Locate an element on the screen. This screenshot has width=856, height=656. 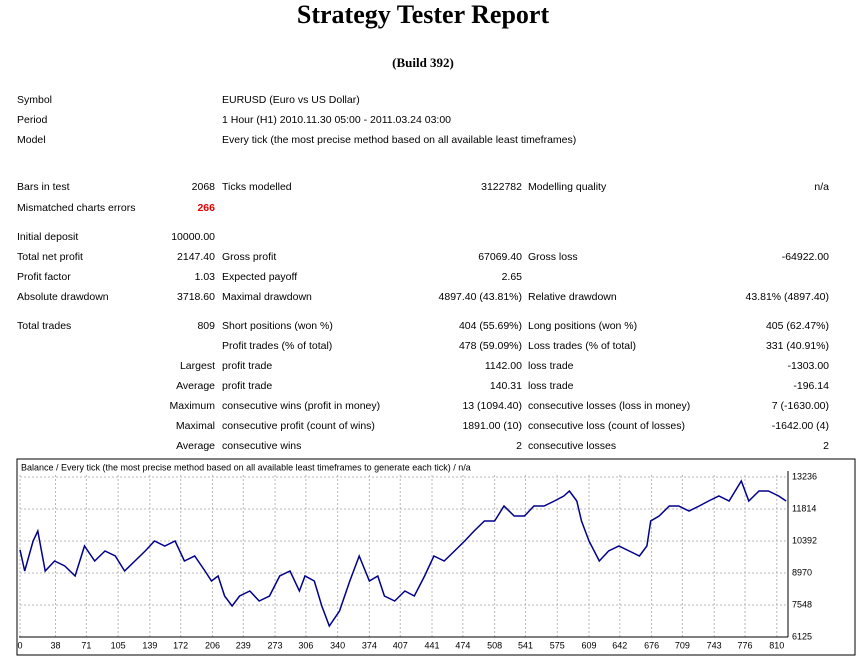
stat-value: 1142.00 is located at coordinates (503, 366).